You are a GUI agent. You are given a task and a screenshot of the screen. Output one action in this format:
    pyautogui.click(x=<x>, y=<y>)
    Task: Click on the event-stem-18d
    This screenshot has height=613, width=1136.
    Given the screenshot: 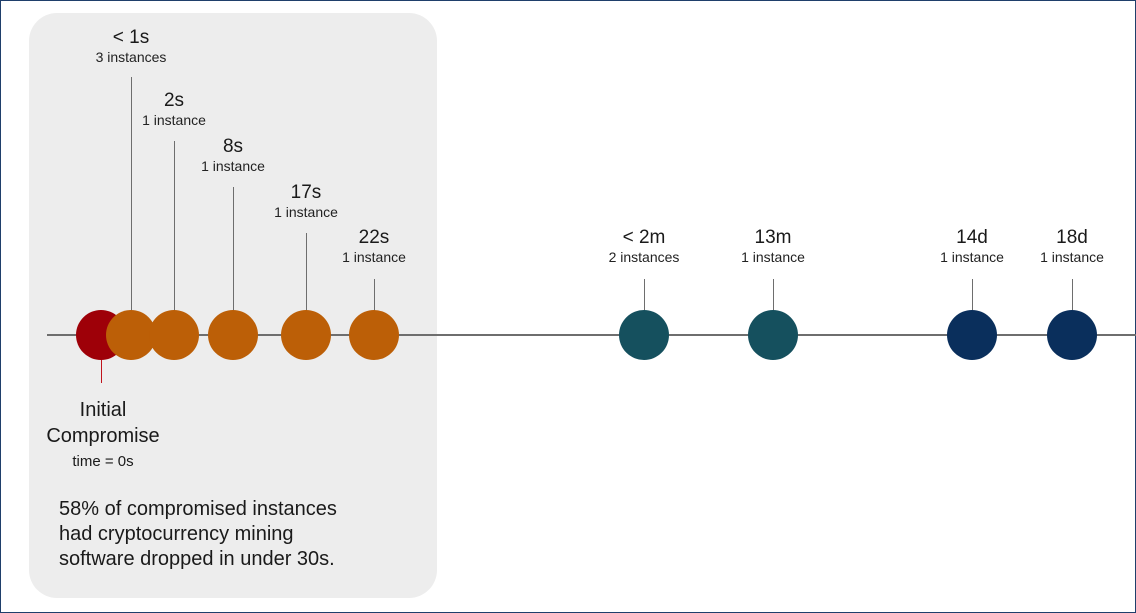 What is the action you would take?
    pyautogui.click(x=1072, y=295)
    